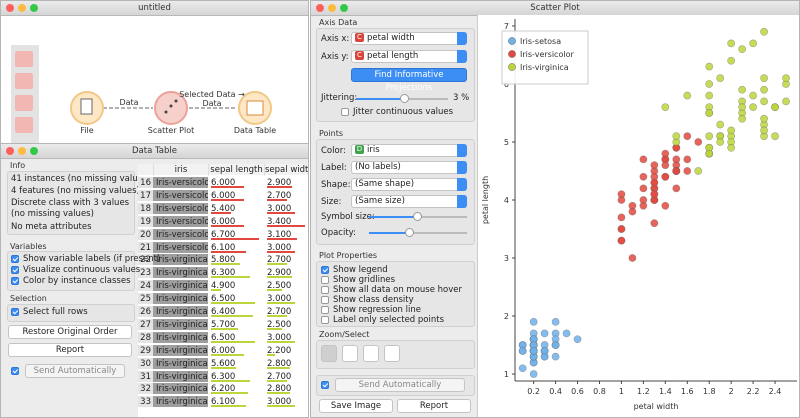 The image size is (800, 418). Describe the element at coordinates (82, 270) in the screenshot. I see `checkbox-label: Visualize continuous values` at that location.